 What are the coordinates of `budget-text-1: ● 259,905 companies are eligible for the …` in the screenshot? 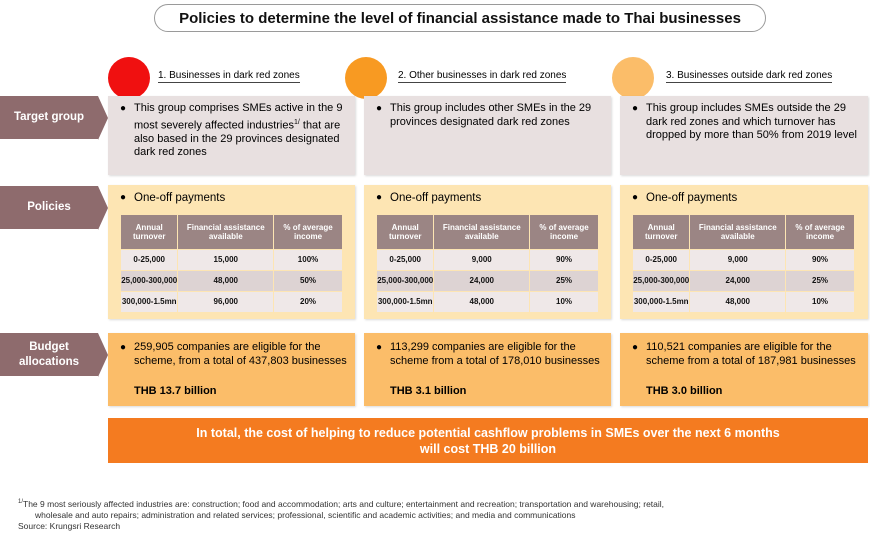 It's located at (233, 354).